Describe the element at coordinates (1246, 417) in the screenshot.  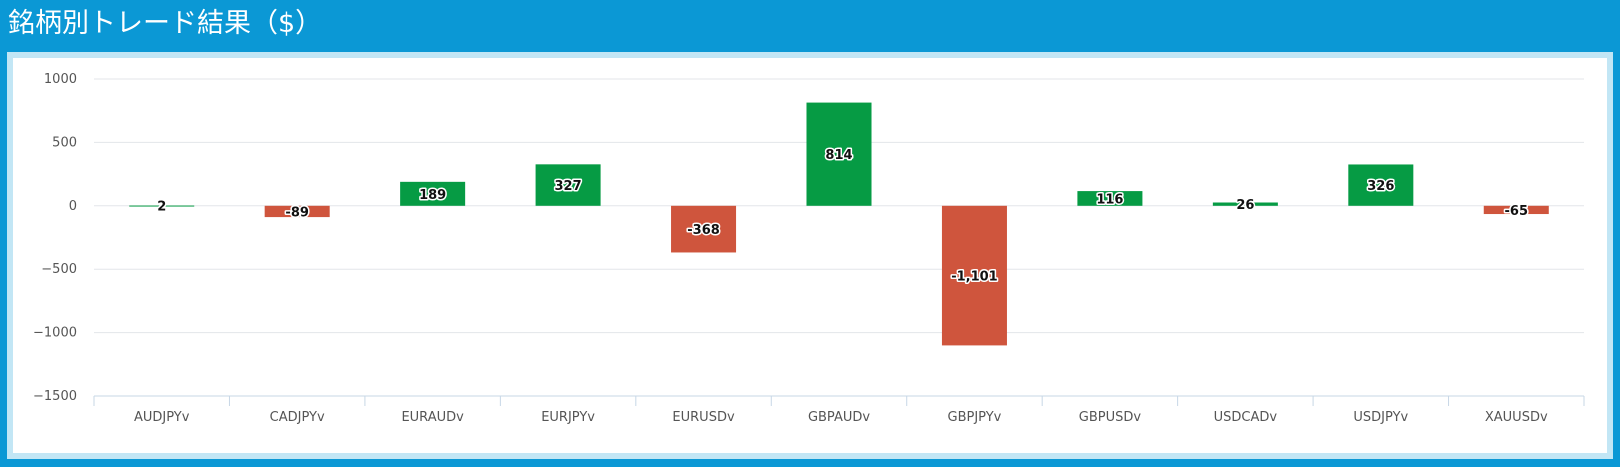
I see `x-tick-label: USDCADv` at that location.